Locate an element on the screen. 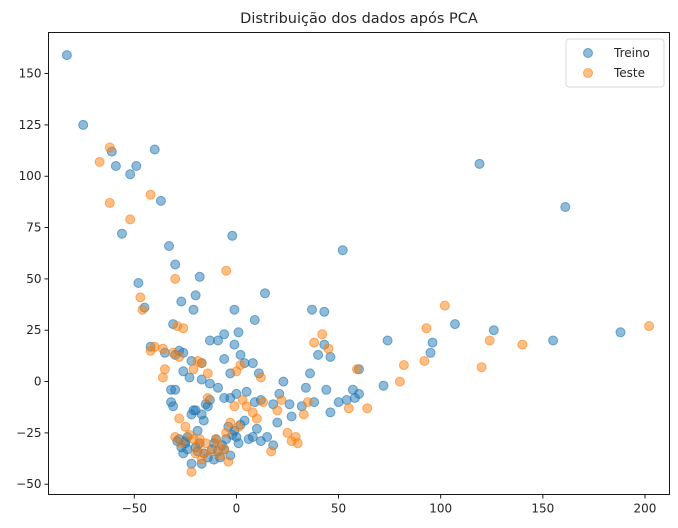 The height and width of the screenshot is (528, 678). y-tick-label-3: 25 is located at coordinates (33, 330).